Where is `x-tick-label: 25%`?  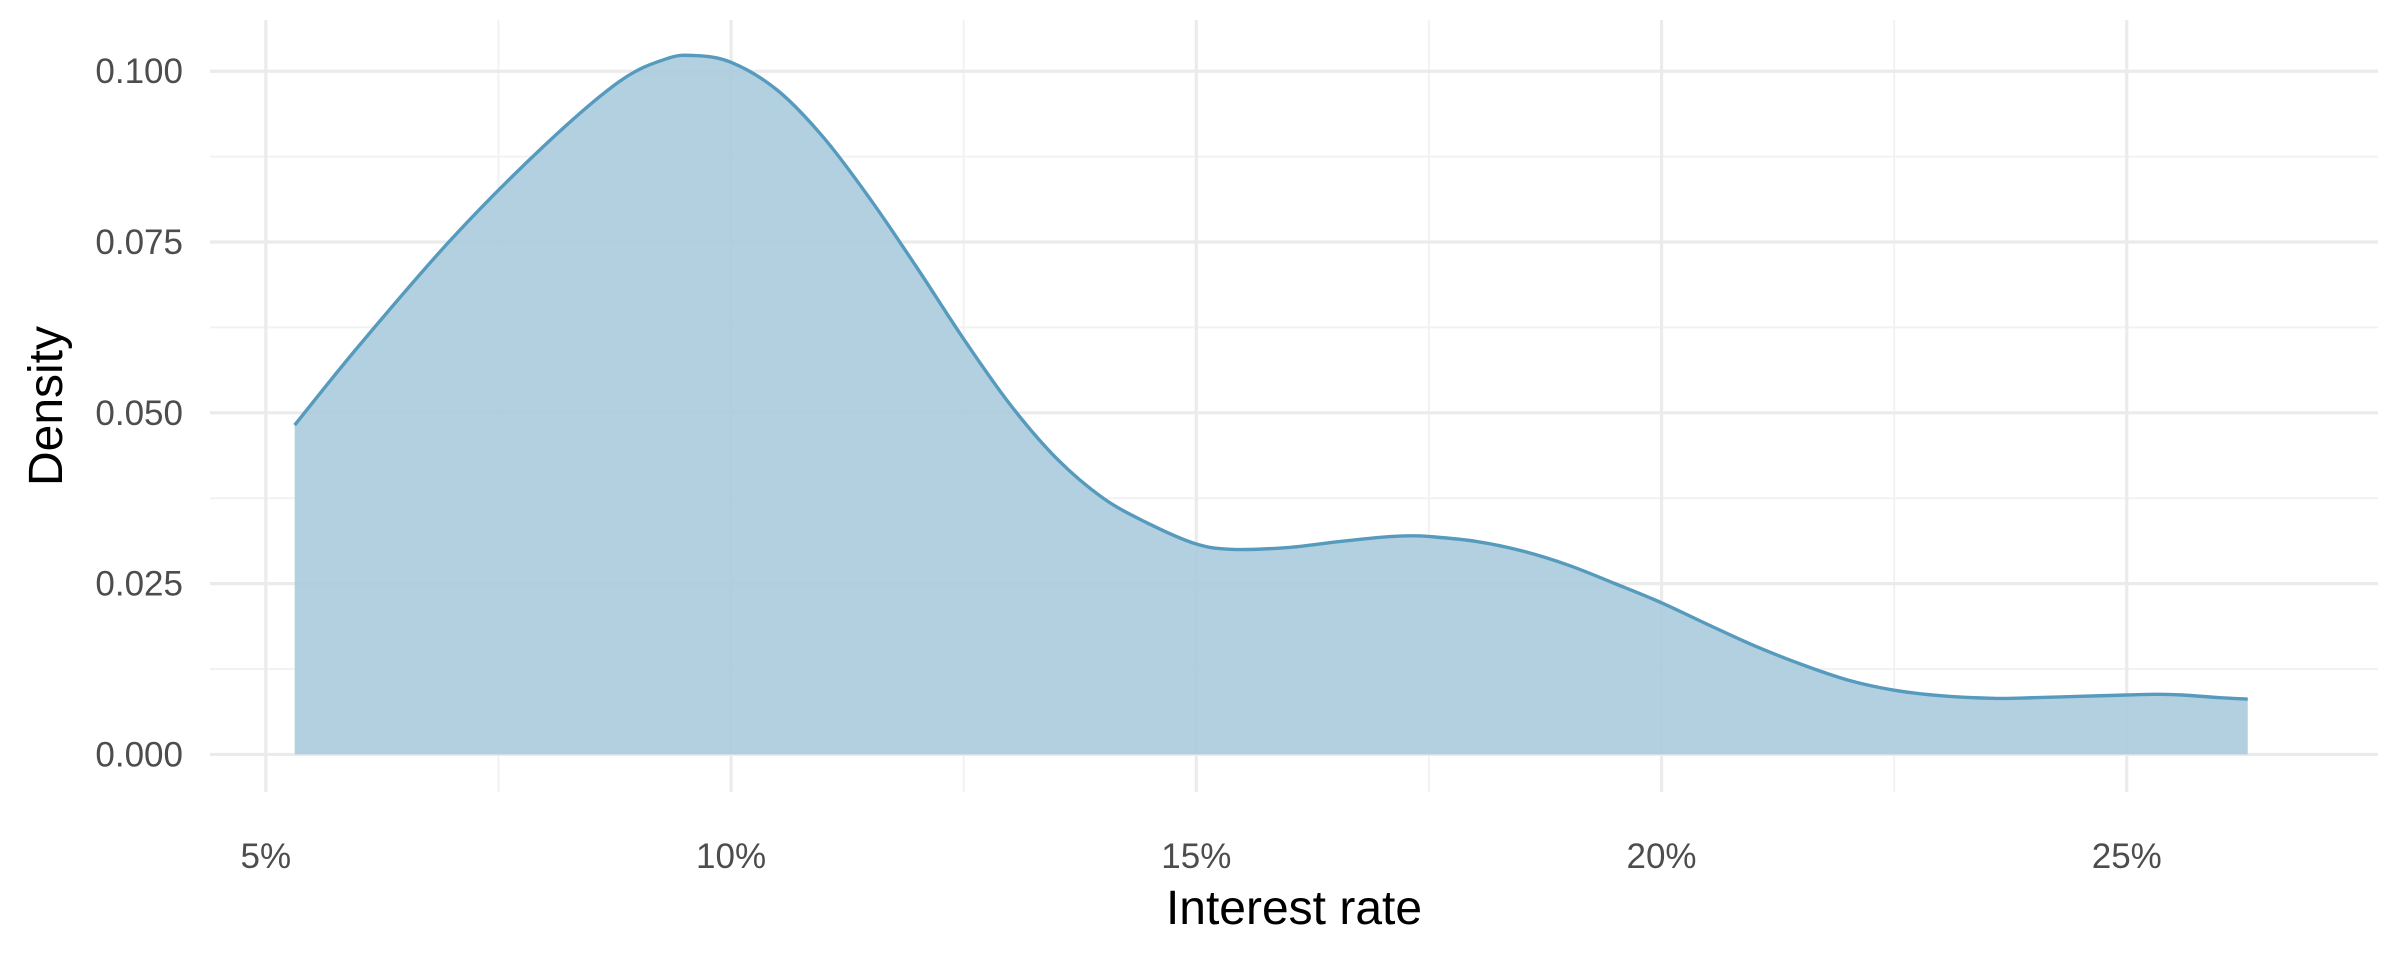
x-tick-label: 25% is located at coordinates (2127, 856).